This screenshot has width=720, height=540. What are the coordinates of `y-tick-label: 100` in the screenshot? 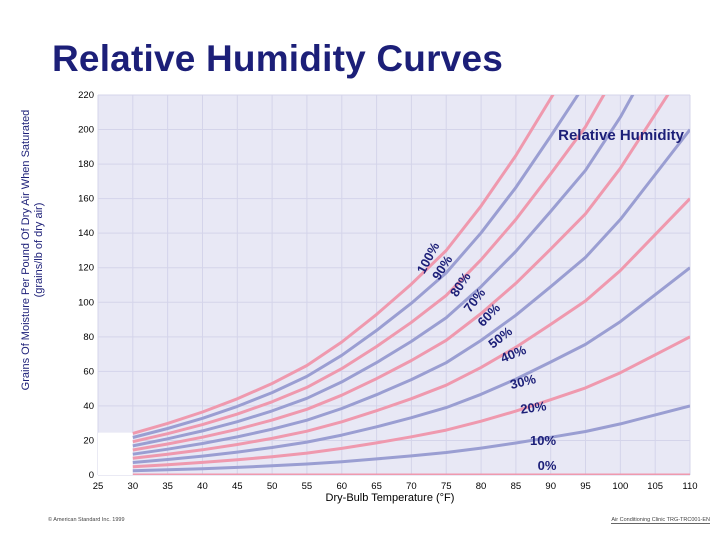 It's located at (86, 302).